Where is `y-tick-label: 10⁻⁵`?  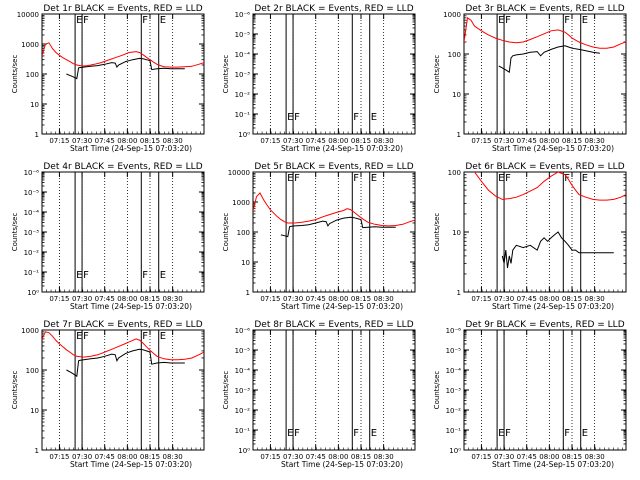 y-tick-label: 10⁻⁵ is located at coordinates (243, 35).